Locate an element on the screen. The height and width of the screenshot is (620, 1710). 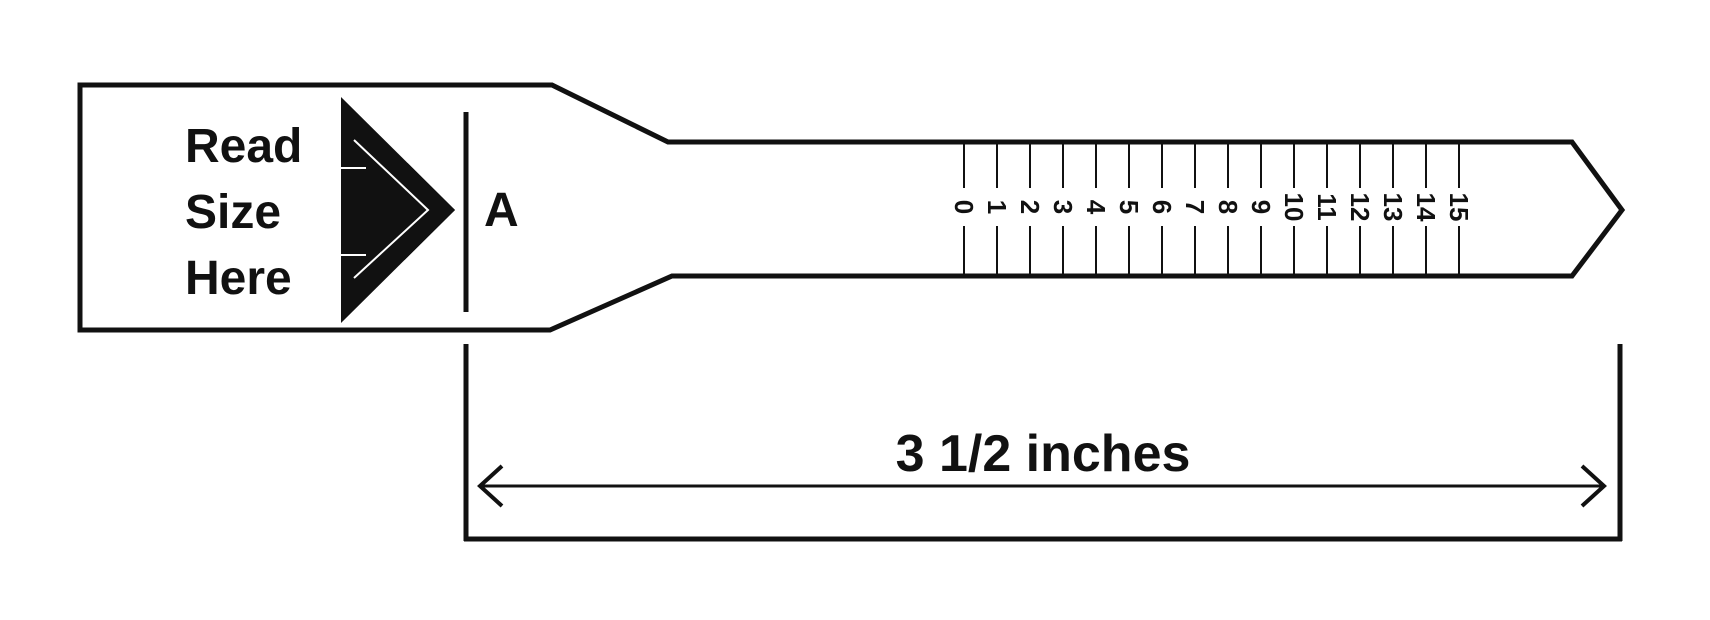
scale-numbers: 0 1 2 3 4 5 6 7 8 9 10 11 12 13 14 15 is located at coordinates (1211, 207).